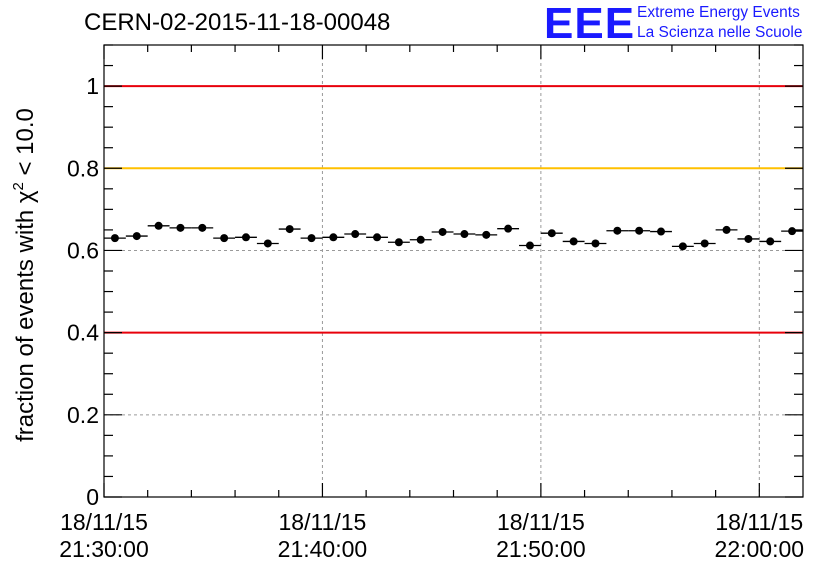 The height and width of the screenshot is (572, 836). I want to click on logo-text-line1: Extreme Energy Events, so click(718, 12).